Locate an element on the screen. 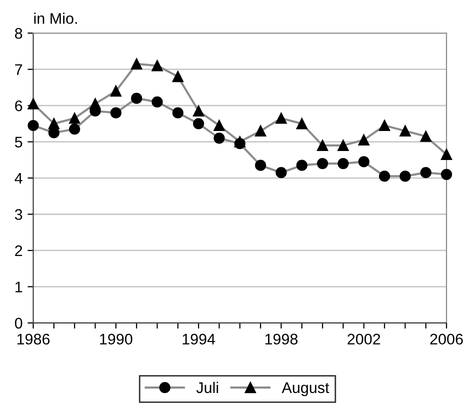 This screenshot has width=475, height=414. y-tick-label: 2 is located at coordinates (18, 250).